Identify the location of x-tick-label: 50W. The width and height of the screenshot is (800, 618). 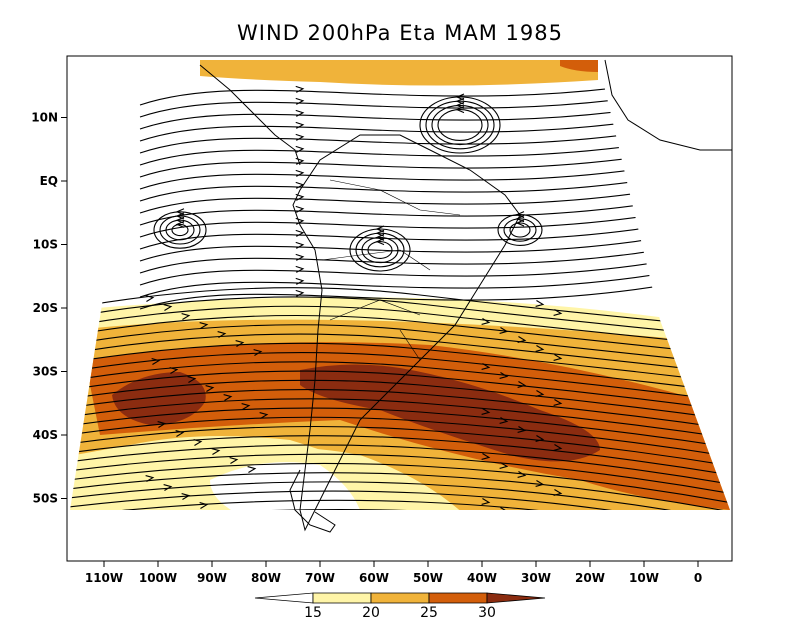
(428, 578).